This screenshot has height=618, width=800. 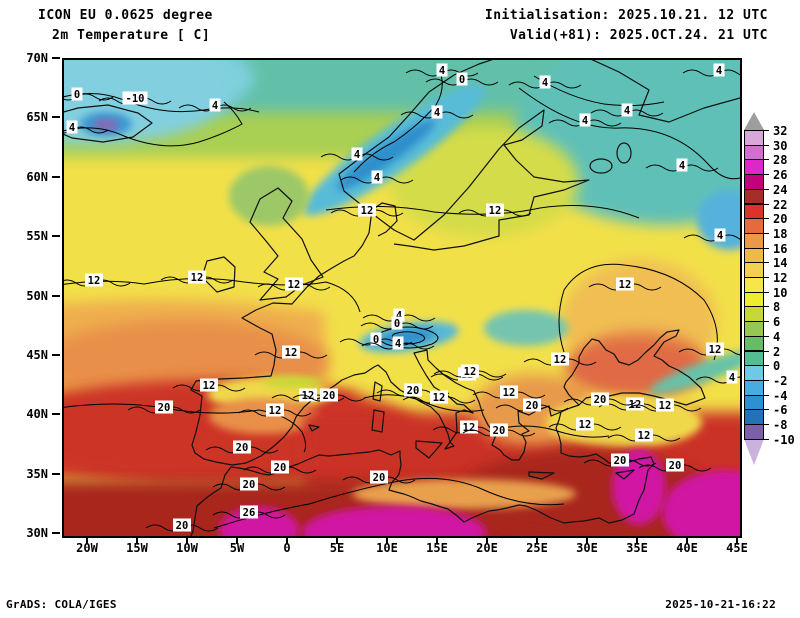 What do you see at coordinates (784, 439) in the screenshot?
I see `colorbar-tick-label: -10` at bounding box center [784, 439].